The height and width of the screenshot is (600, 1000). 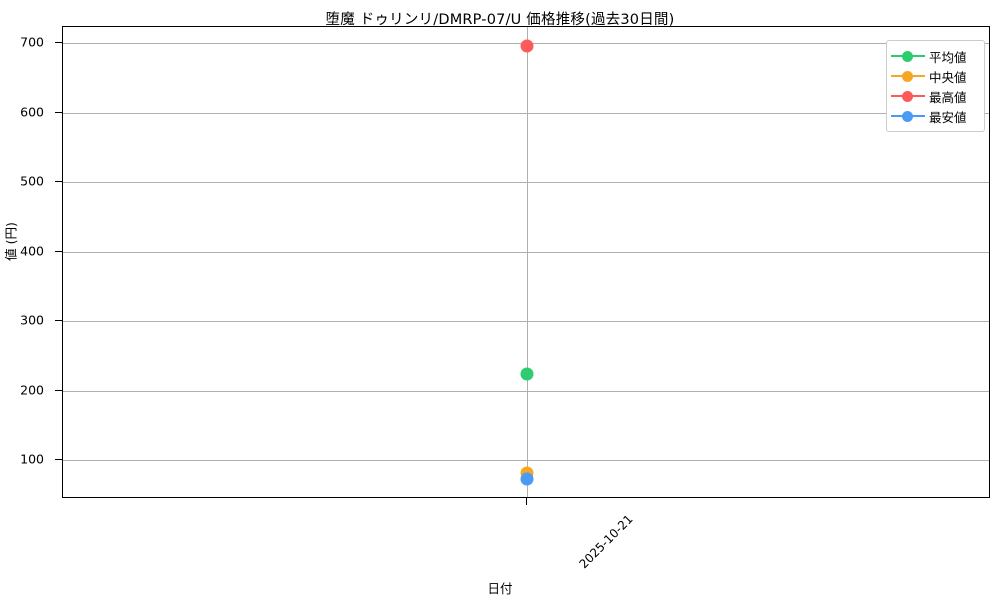 I want to click on legend-item: 最高値, so click(x=934, y=96).